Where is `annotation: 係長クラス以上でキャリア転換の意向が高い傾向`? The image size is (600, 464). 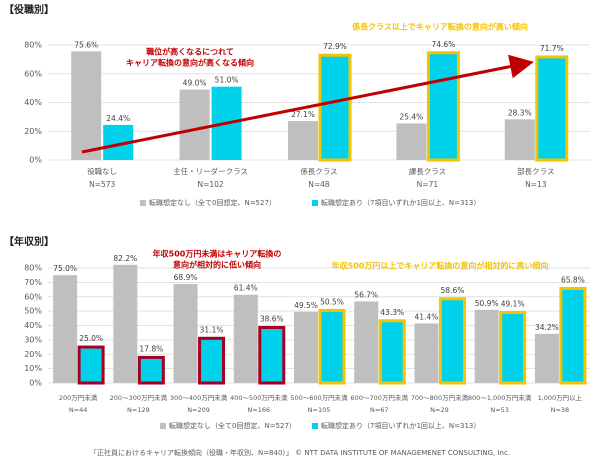 annotation: 係長クラス以上でキャリア転換の意向が高い傾向 is located at coordinates (440, 27).